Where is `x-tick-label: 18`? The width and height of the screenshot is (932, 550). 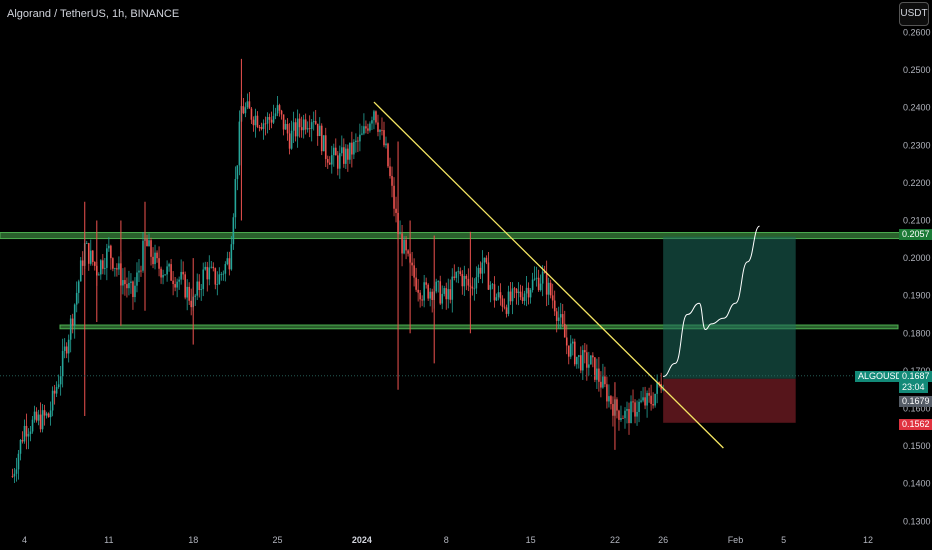
x-tick-label: 18 is located at coordinates (193, 540).